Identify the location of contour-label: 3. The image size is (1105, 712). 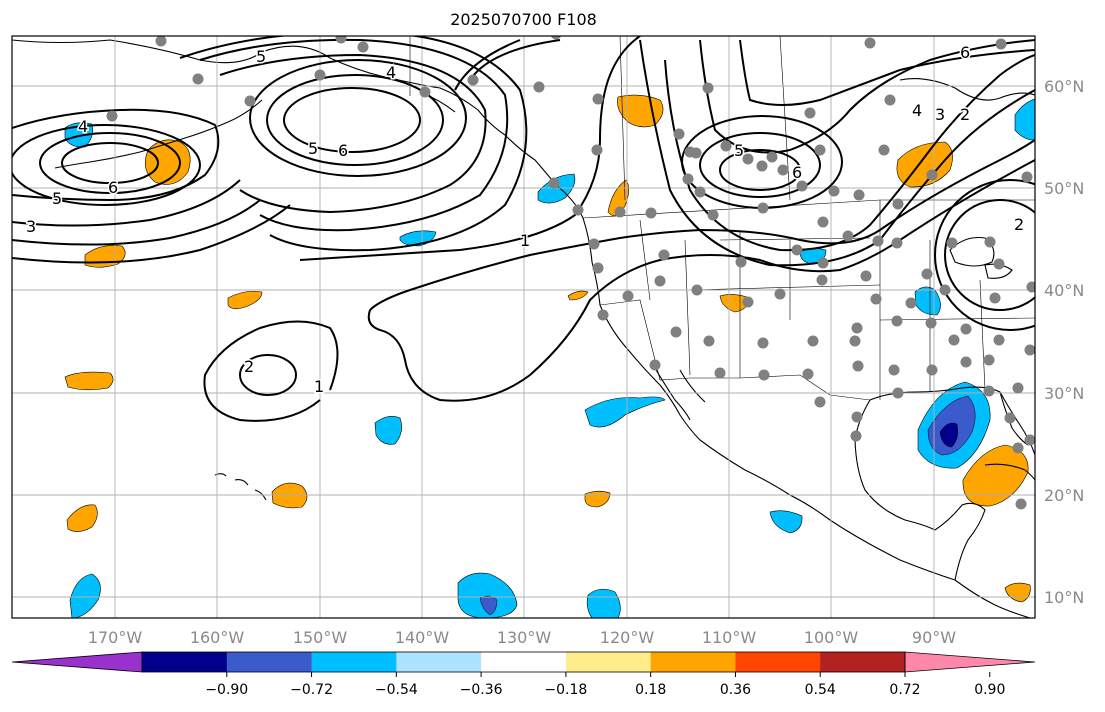
(31, 226).